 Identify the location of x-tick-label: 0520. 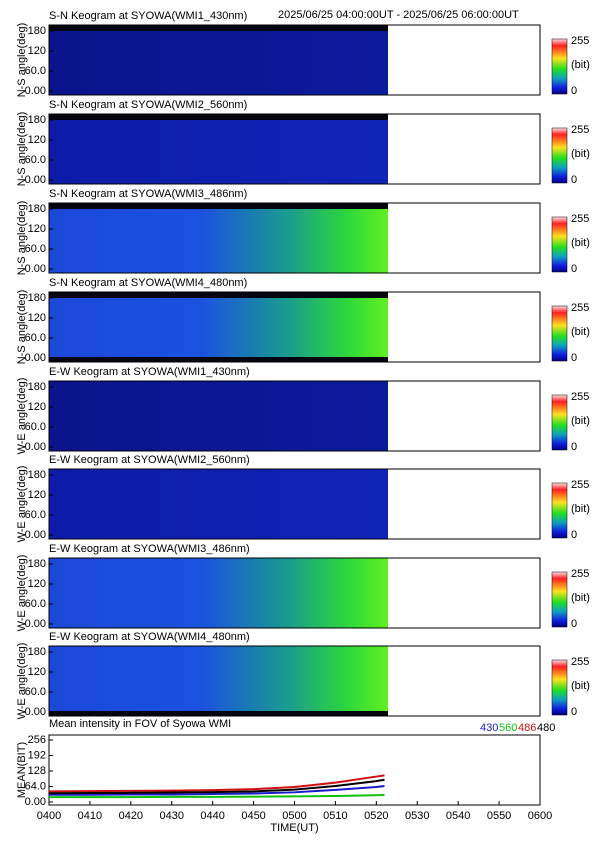
(376, 816).